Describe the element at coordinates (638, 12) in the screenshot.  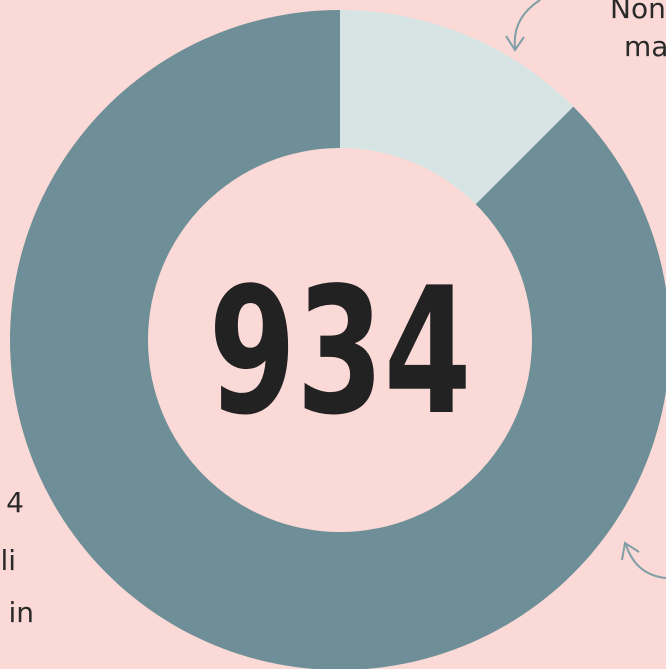
I see `annotation: Non` at that location.